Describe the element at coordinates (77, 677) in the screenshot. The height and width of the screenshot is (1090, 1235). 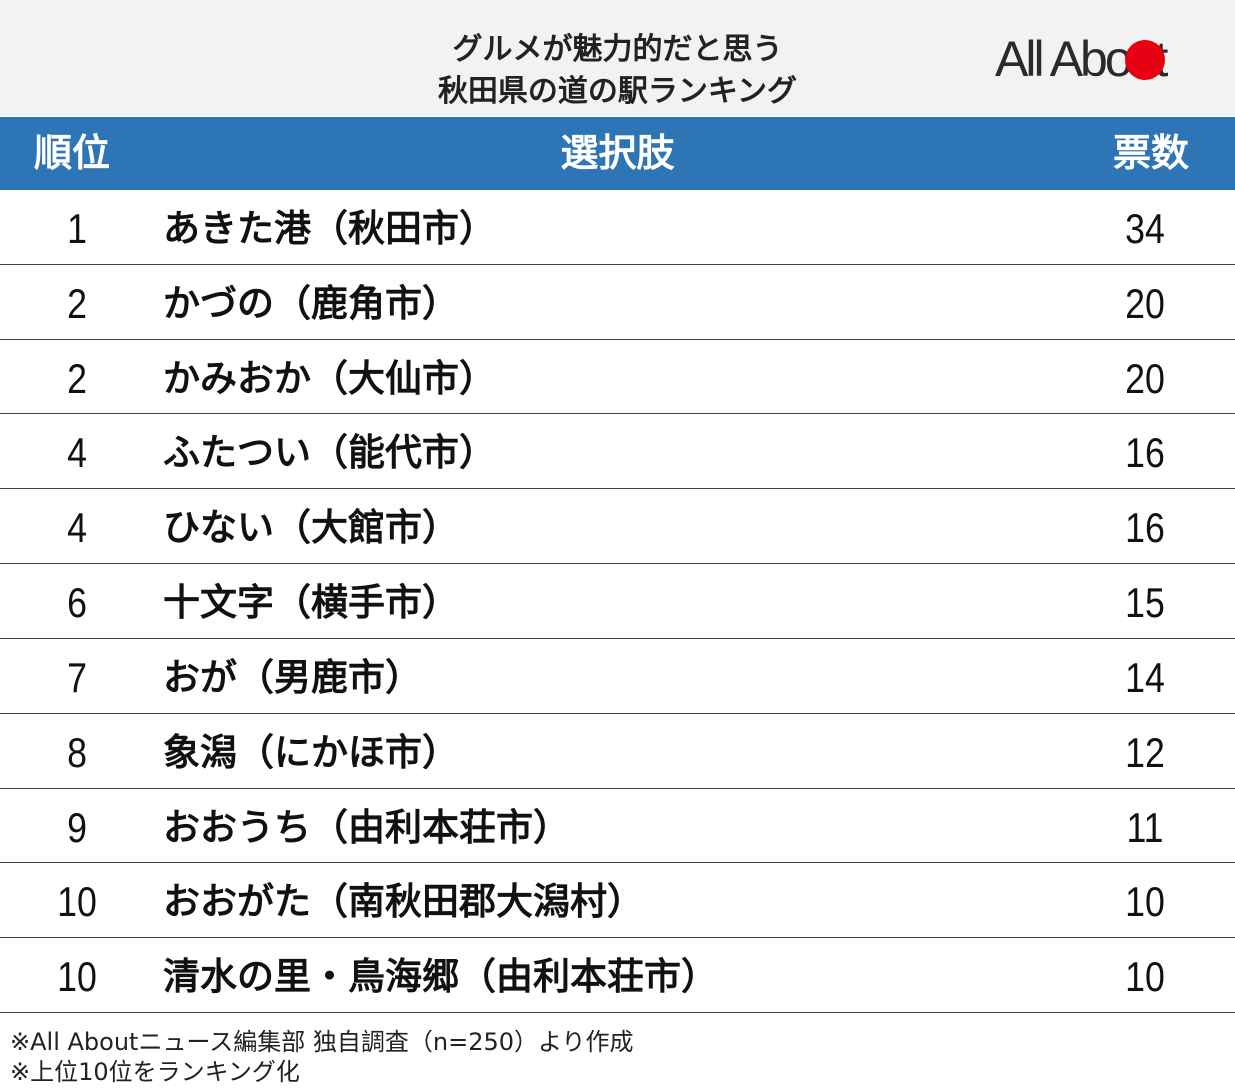
I see `rank-cell: 7` at that location.